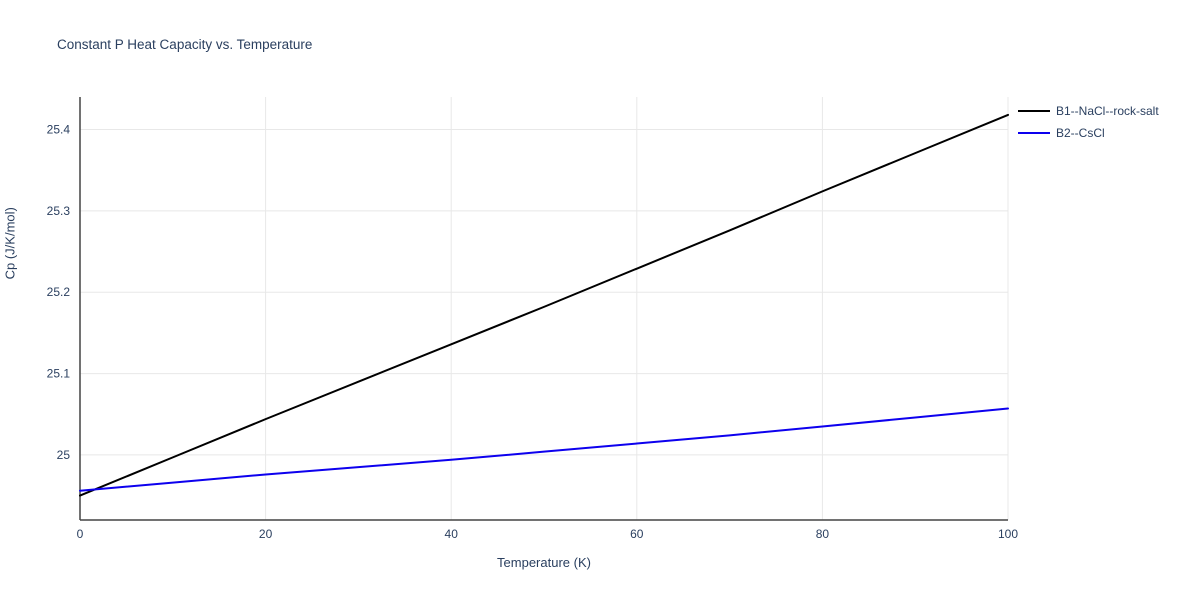 This screenshot has width=1200, height=600. I want to click on legend-item-b1-nacl-rock-salt: B1--NaCl--rock-salt, so click(1088, 111).